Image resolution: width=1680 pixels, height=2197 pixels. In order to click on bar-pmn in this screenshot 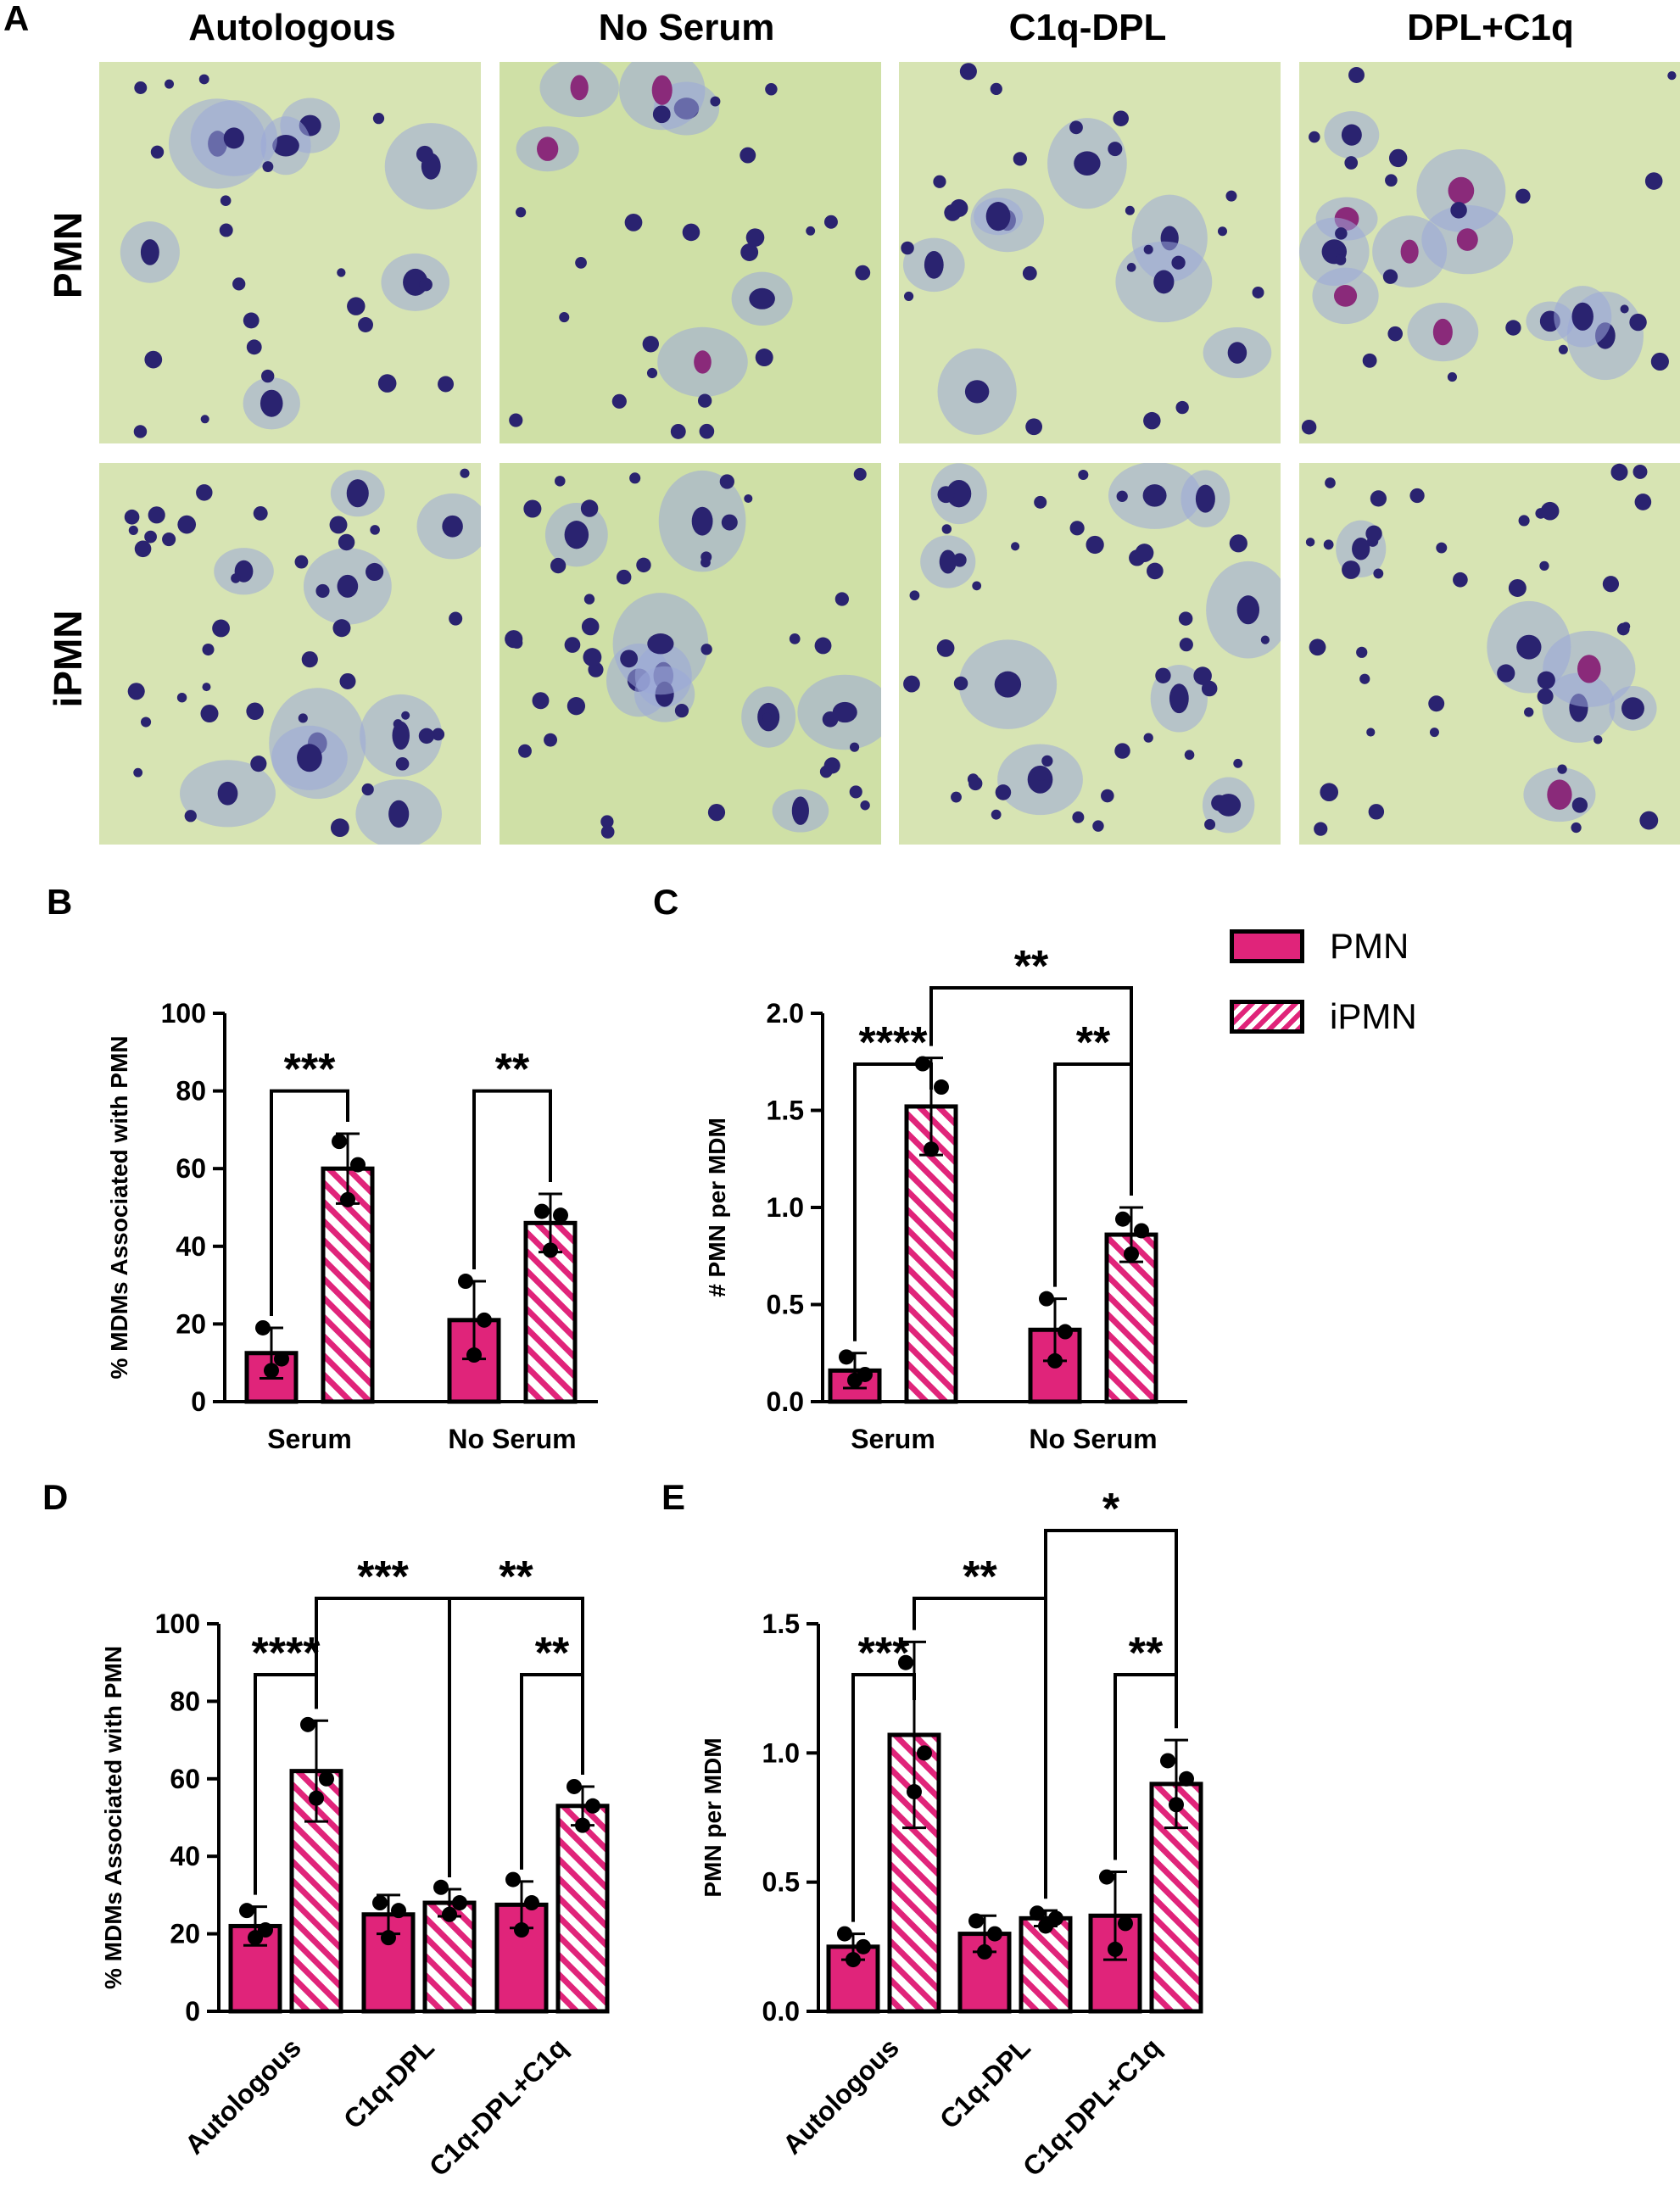, I will do `click(388, 1963)`.